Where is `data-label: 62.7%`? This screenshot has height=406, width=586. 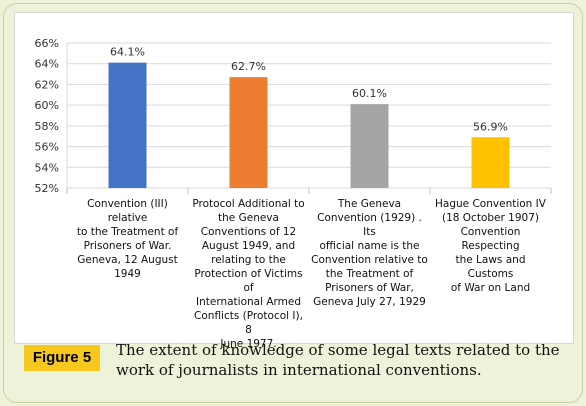 data-label: 62.7% is located at coordinates (248, 66).